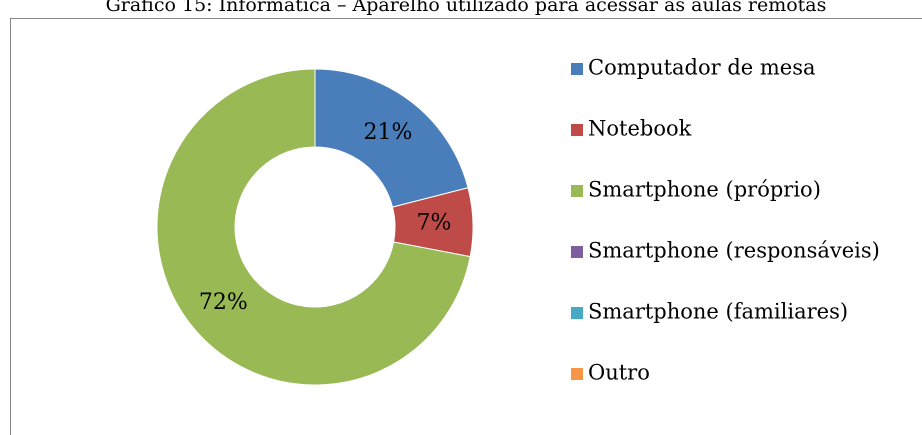 The width and height of the screenshot is (922, 435). Describe the element at coordinates (702, 68) in the screenshot. I see `legend-label: Computador de mesa` at that location.